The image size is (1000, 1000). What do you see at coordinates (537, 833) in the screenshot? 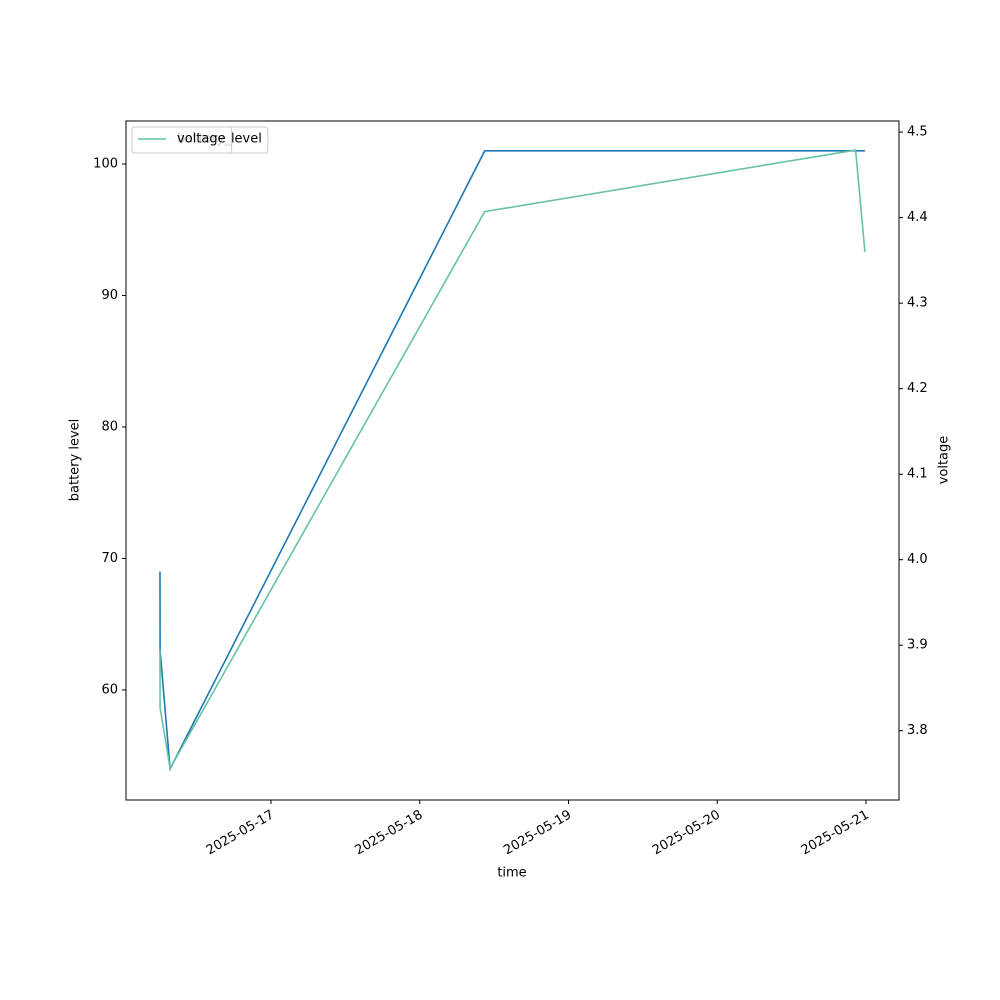
I see `x-tick-label: 2025-05-19` at bounding box center [537, 833].